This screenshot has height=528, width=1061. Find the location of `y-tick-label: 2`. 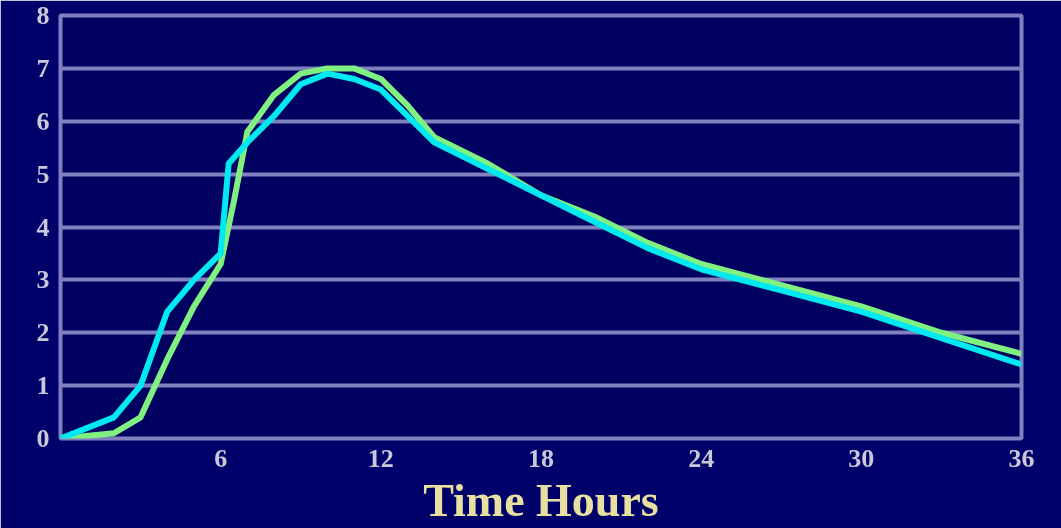

y-tick-label: 2 is located at coordinates (43, 333).